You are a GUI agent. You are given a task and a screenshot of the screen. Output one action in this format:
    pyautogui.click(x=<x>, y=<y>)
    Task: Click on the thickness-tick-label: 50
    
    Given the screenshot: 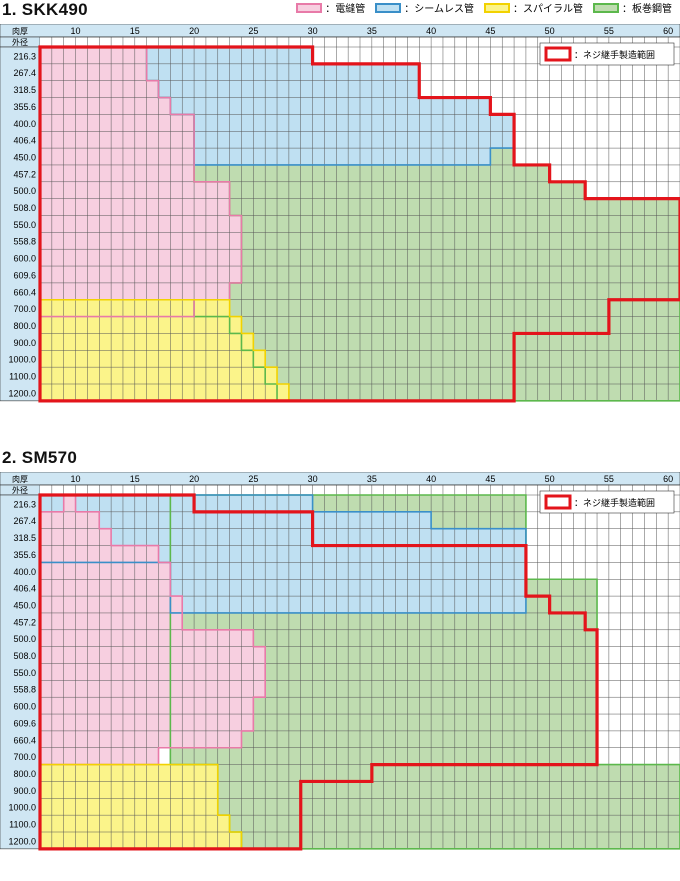 What is the action you would take?
    pyautogui.click(x=550, y=479)
    